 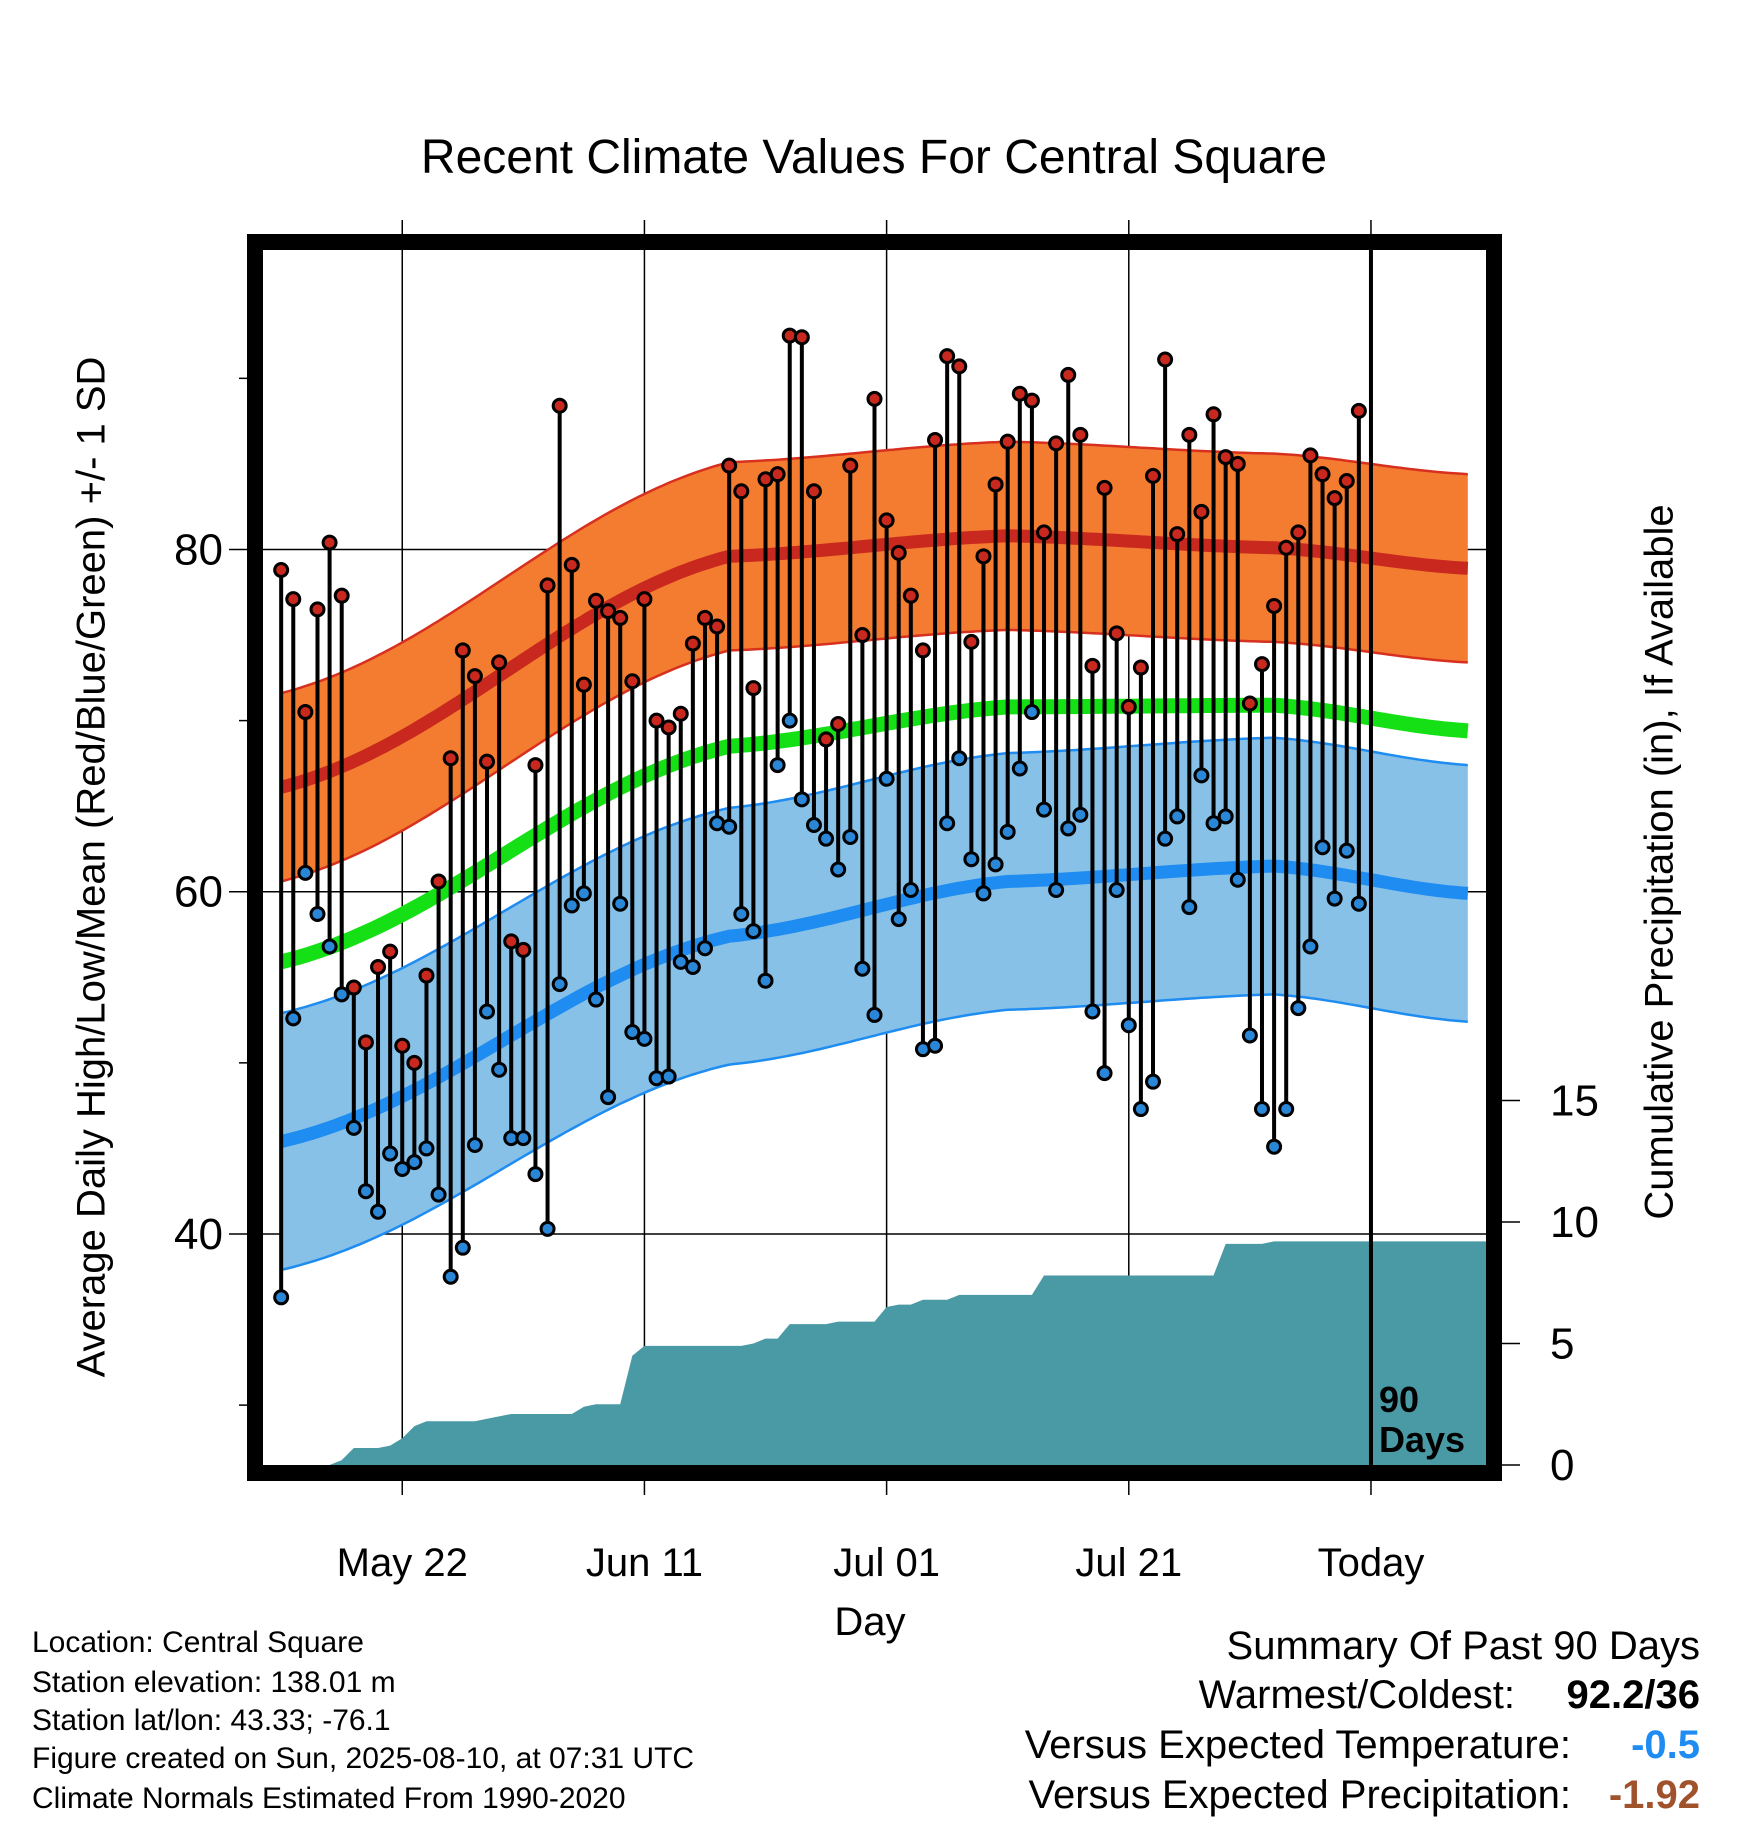 I want to click on low-band-lower-edge, so click(x=874, y=1132).